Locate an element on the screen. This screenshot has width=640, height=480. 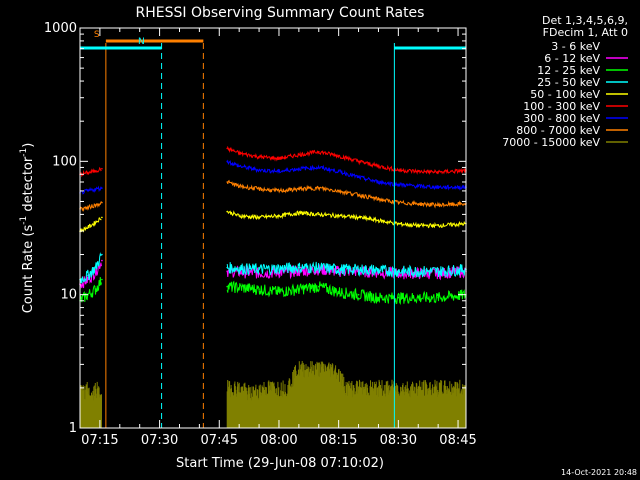
series-300-800-kev is located at coordinates (273, 177).